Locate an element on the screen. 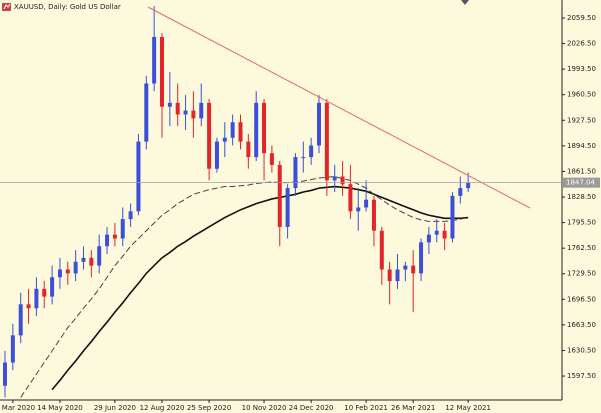 This screenshot has height=413, width=601. y-tick-label: 1597.50 is located at coordinates (581, 376).